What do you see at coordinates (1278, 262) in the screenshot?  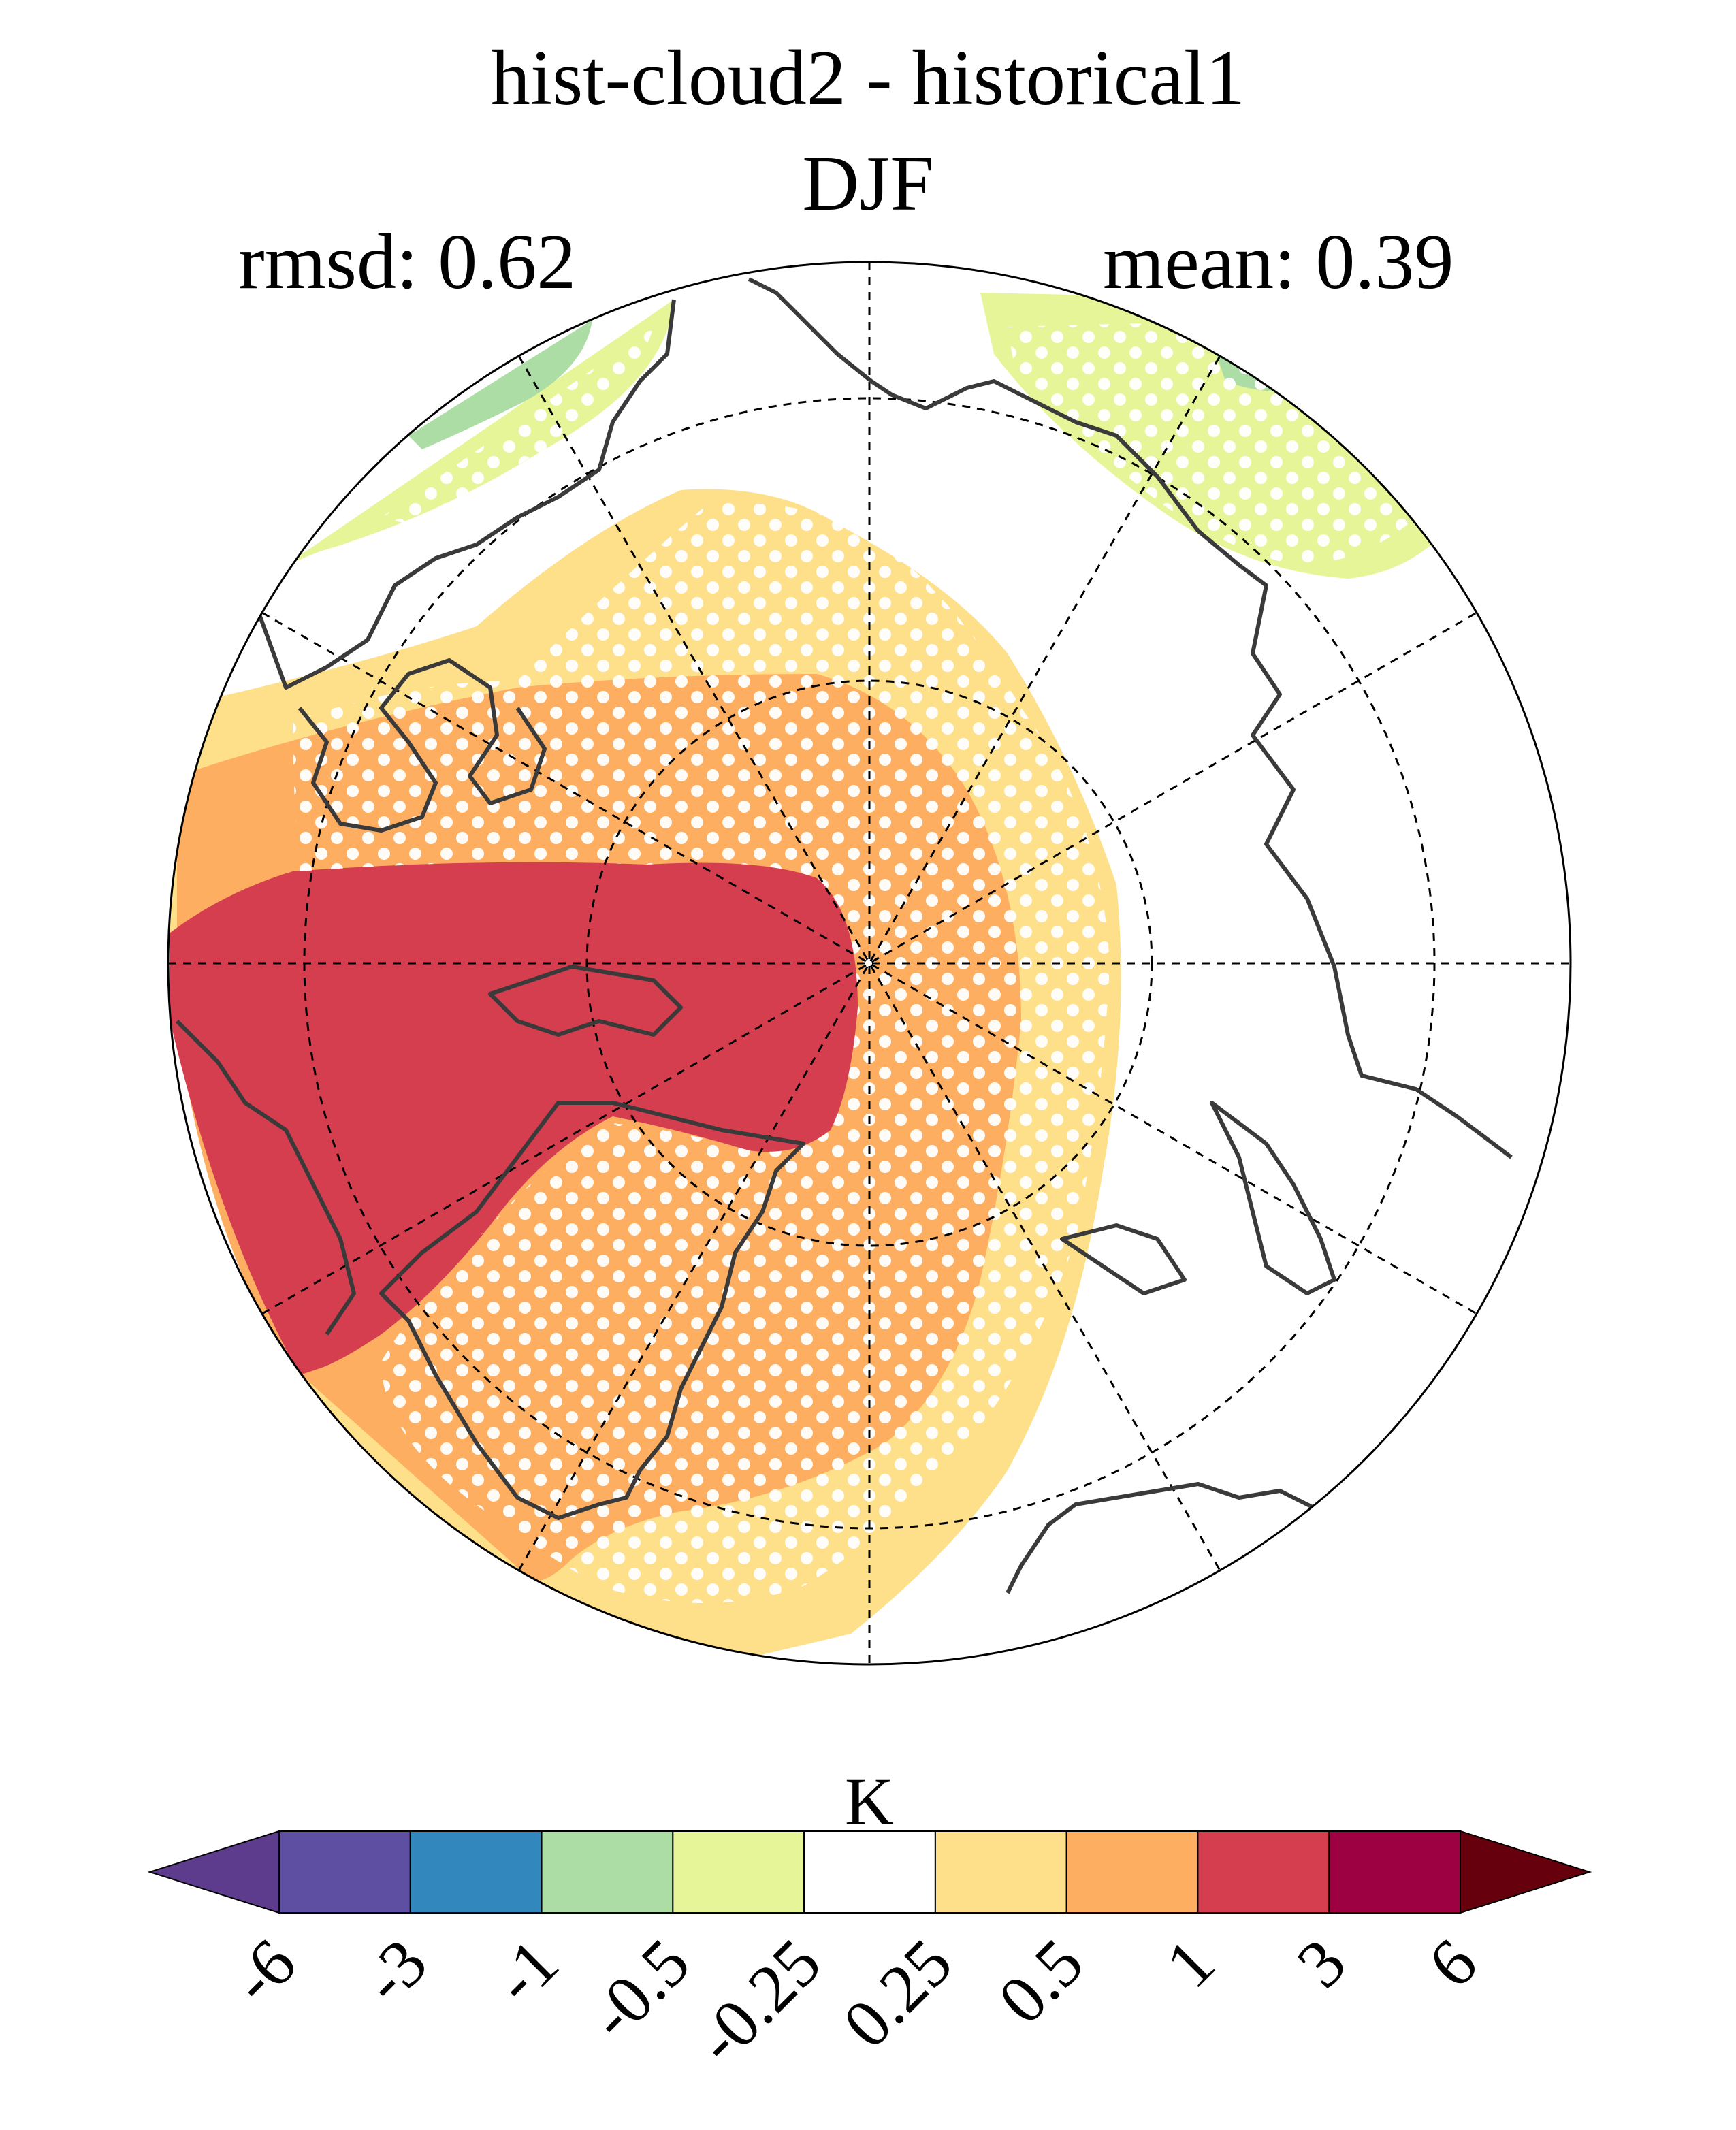 I see `mean-label: mean: 0.39` at bounding box center [1278, 262].